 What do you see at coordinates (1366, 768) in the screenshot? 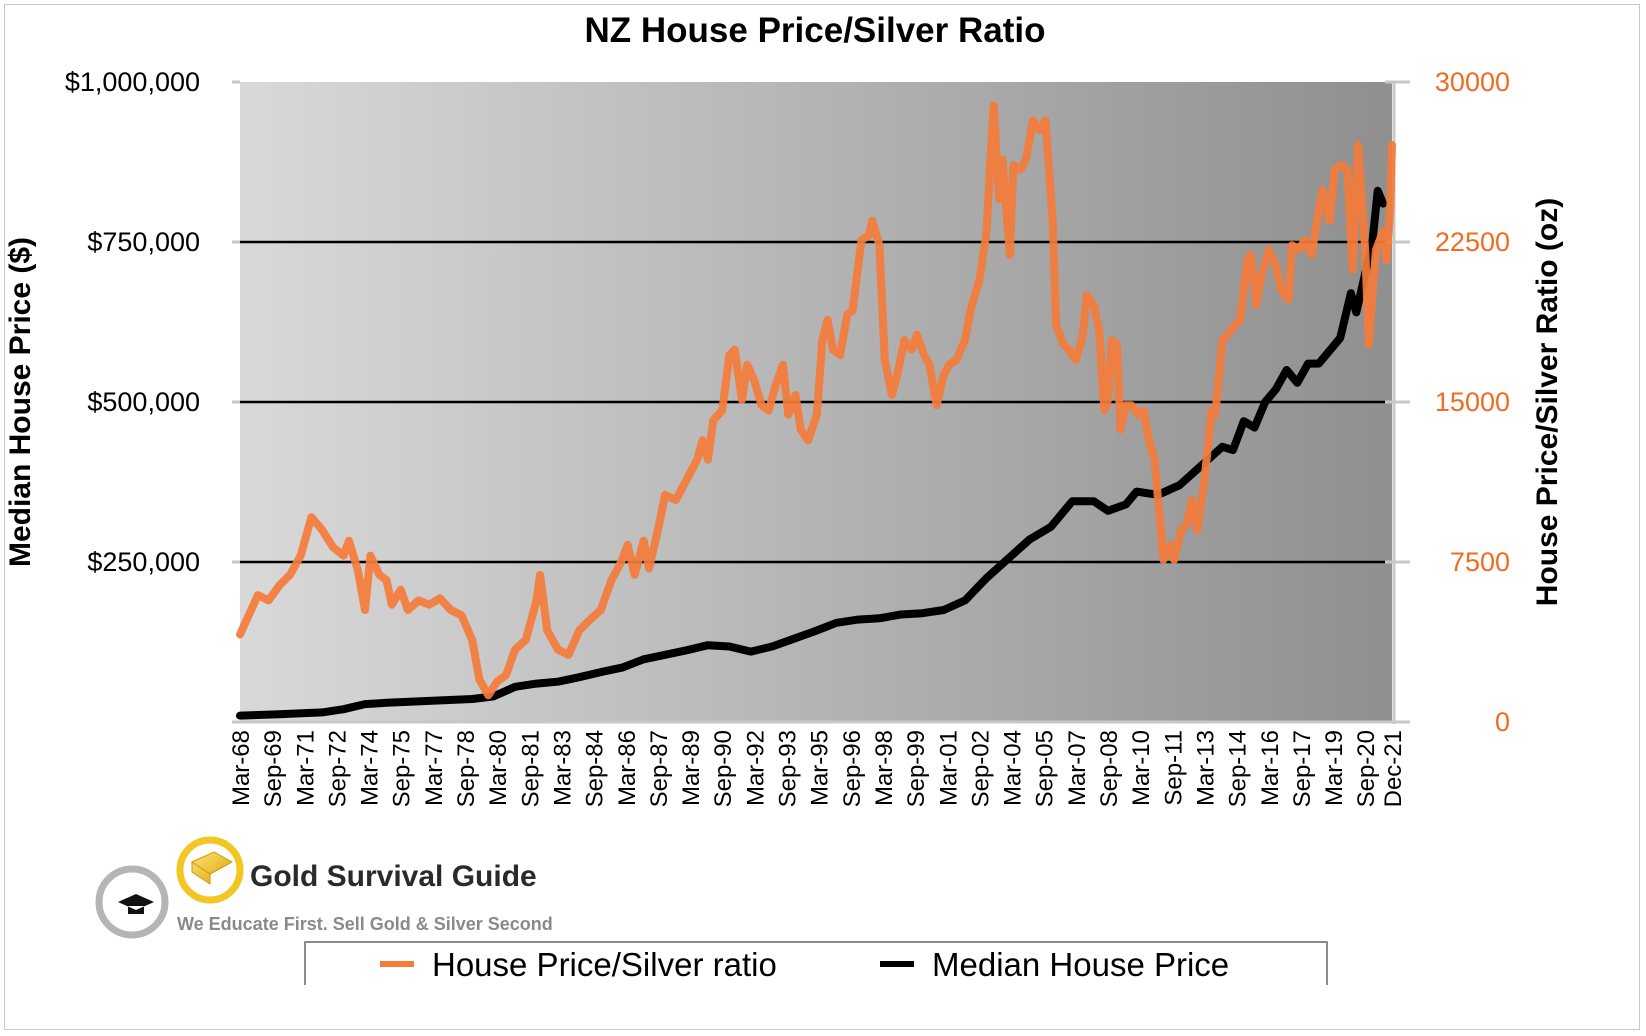
I see `x-tick-label: Sep-20` at bounding box center [1366, 768].